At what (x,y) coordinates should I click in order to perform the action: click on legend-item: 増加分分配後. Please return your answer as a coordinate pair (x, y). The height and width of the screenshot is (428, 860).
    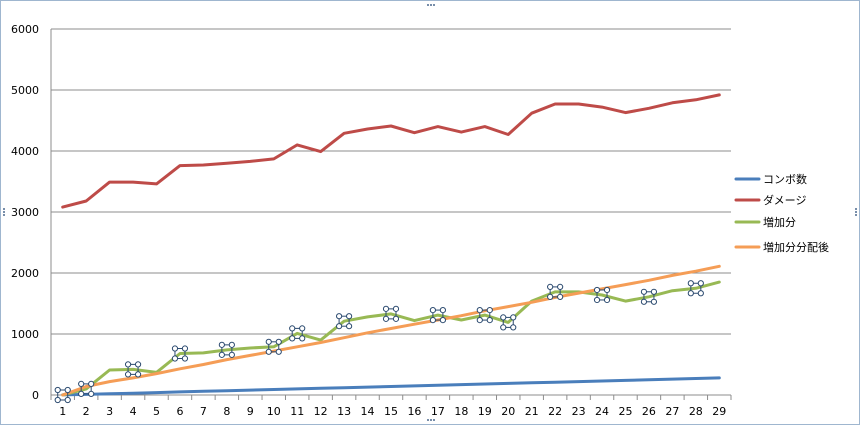
    Looking at the image, I should click on (781, 247).